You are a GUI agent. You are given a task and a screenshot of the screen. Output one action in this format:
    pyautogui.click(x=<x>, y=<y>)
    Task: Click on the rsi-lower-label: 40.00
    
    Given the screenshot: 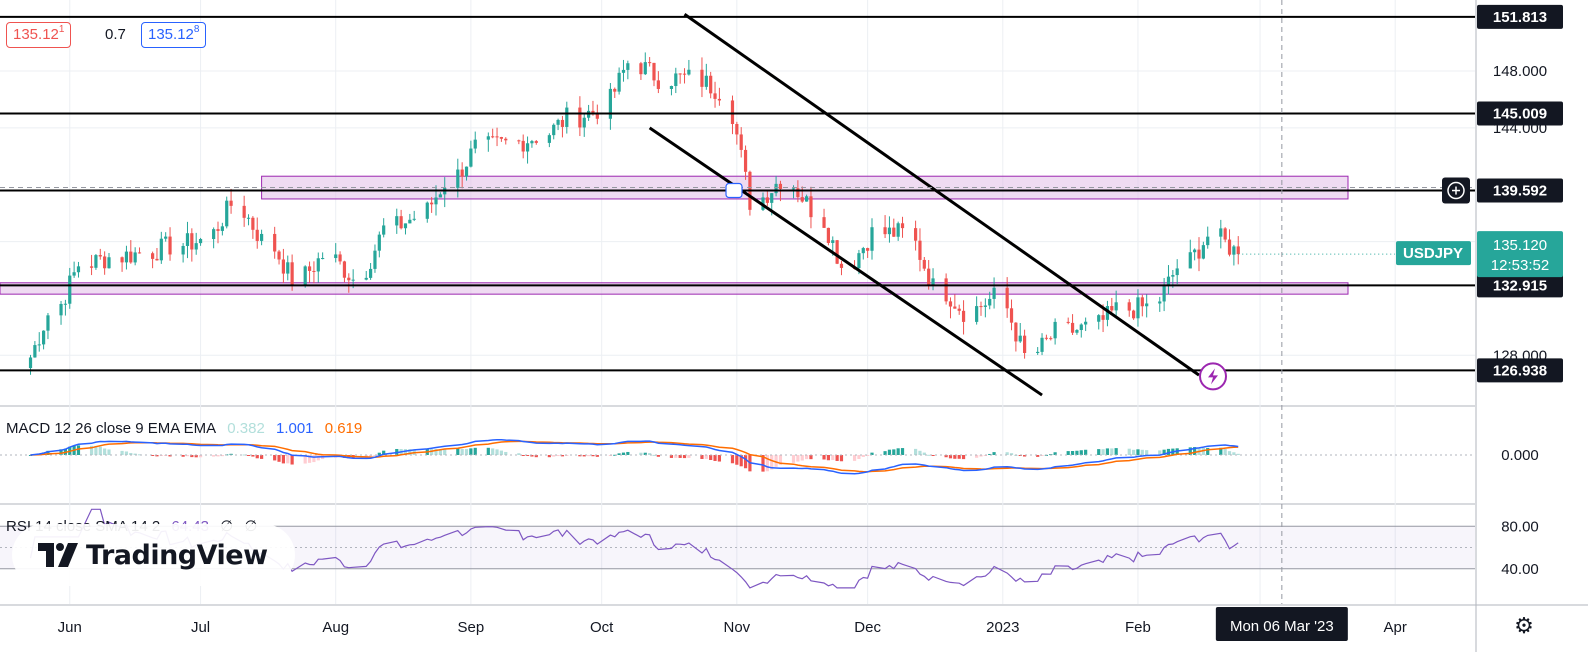 What is the action you would take?
    pyautogui.click(x=1520, y=569)
    